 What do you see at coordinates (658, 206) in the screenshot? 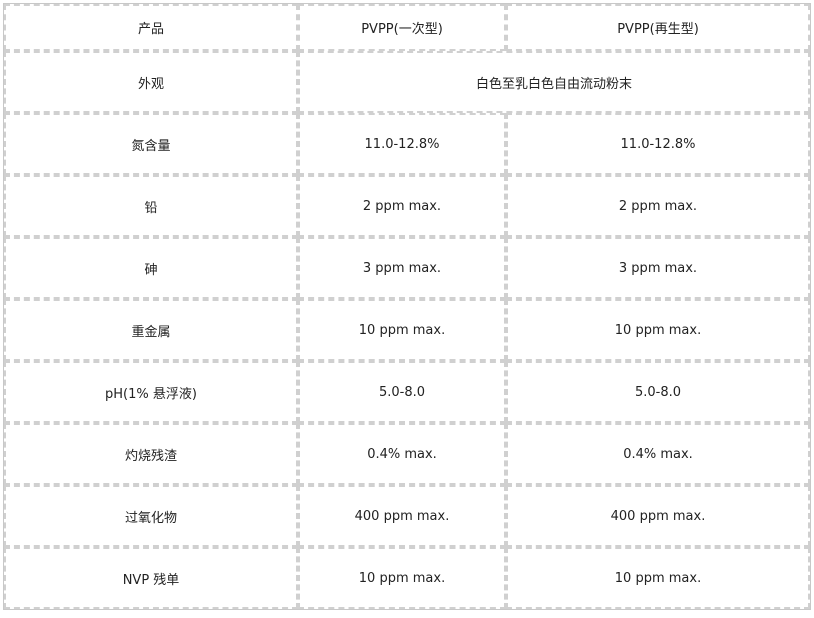
I see `row-value-regenerable: 2 ppm max.` at bounding box center [658, 206].